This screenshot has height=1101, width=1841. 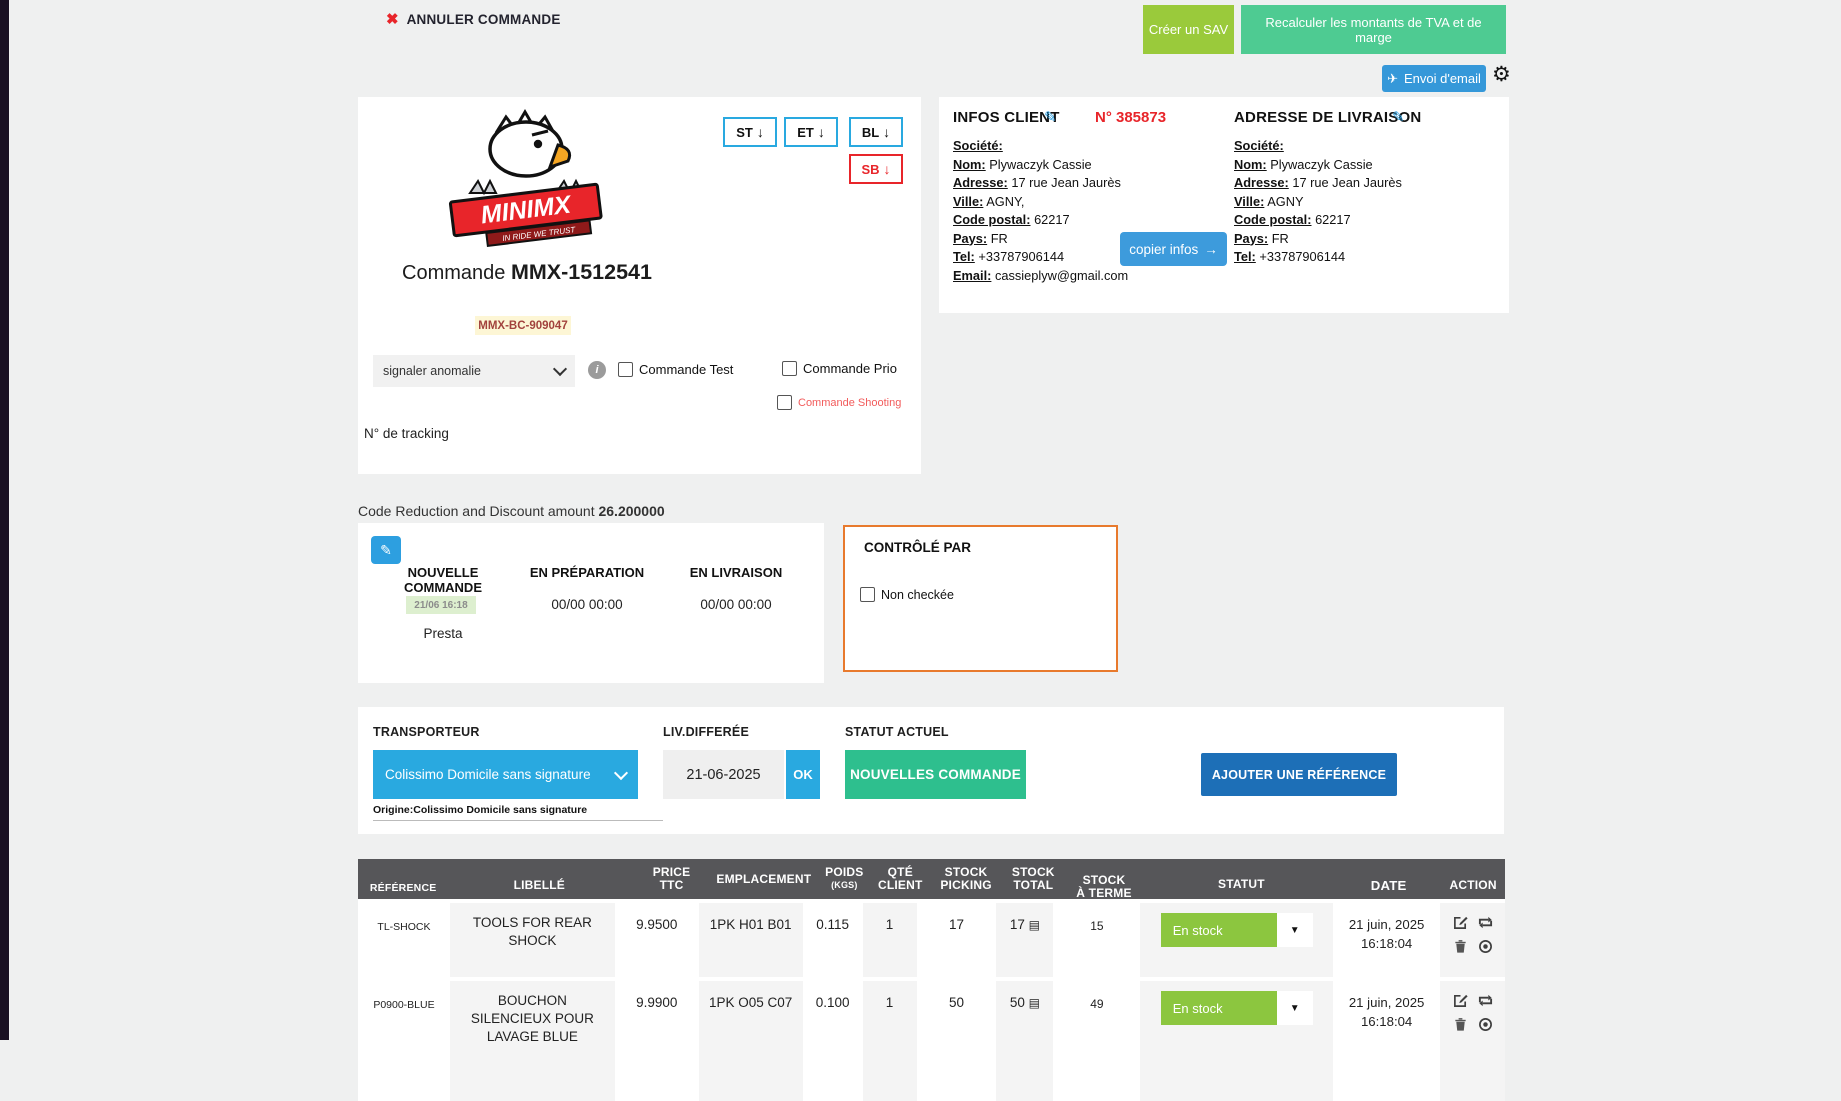 What do you see at coordinates (406, 433) in the screenshot?
I see `tracking-label: N° de tracking` at bounding box center [406, 433].